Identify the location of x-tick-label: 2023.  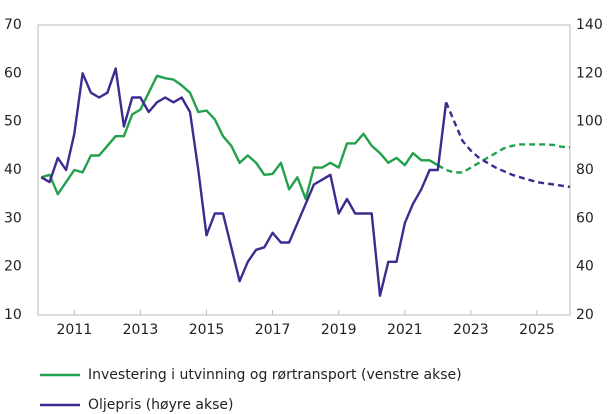
(471, 330).